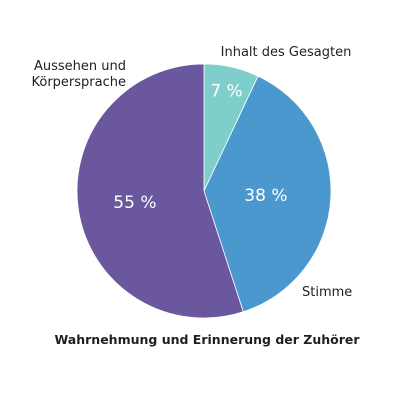  What do you see at coordinates (79, 74) in the screenshot?
I see `slice-category-label: Aussehen und Körpersprache` at bounding box center [79, 74].